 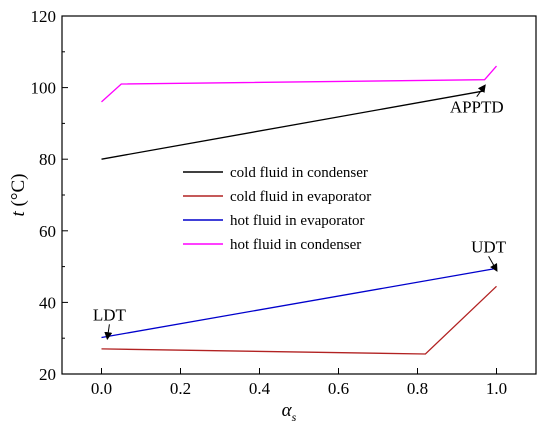 What do you see at coordinates (297, 221) in the screenshot?
I see `legend-entry: hot fluid in evaporator` at bounding box center [297, 221].